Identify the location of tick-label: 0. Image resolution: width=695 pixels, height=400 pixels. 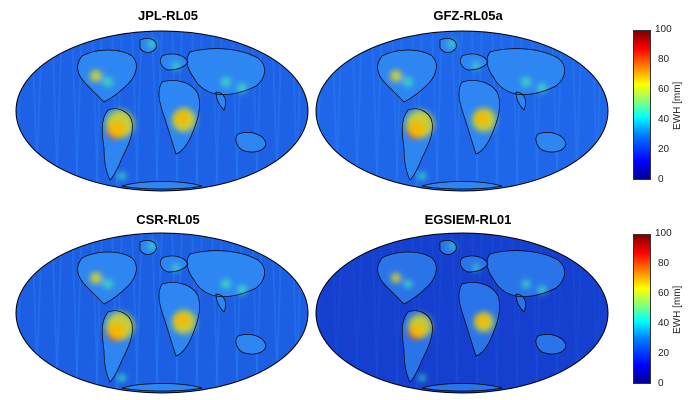
(661, 179).